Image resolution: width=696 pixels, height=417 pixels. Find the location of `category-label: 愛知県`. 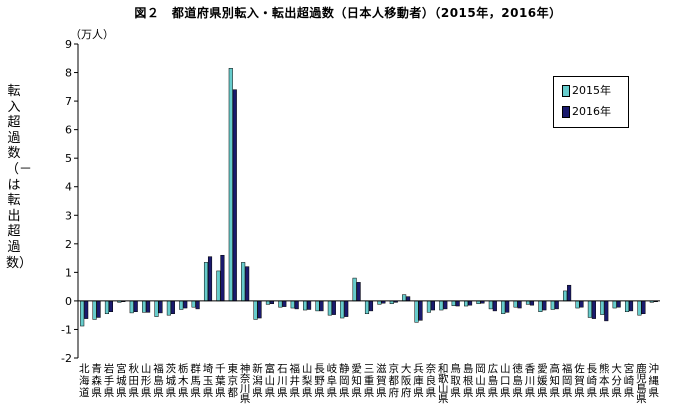

category-label: 愛知県 is located at coordinates (356, 380).